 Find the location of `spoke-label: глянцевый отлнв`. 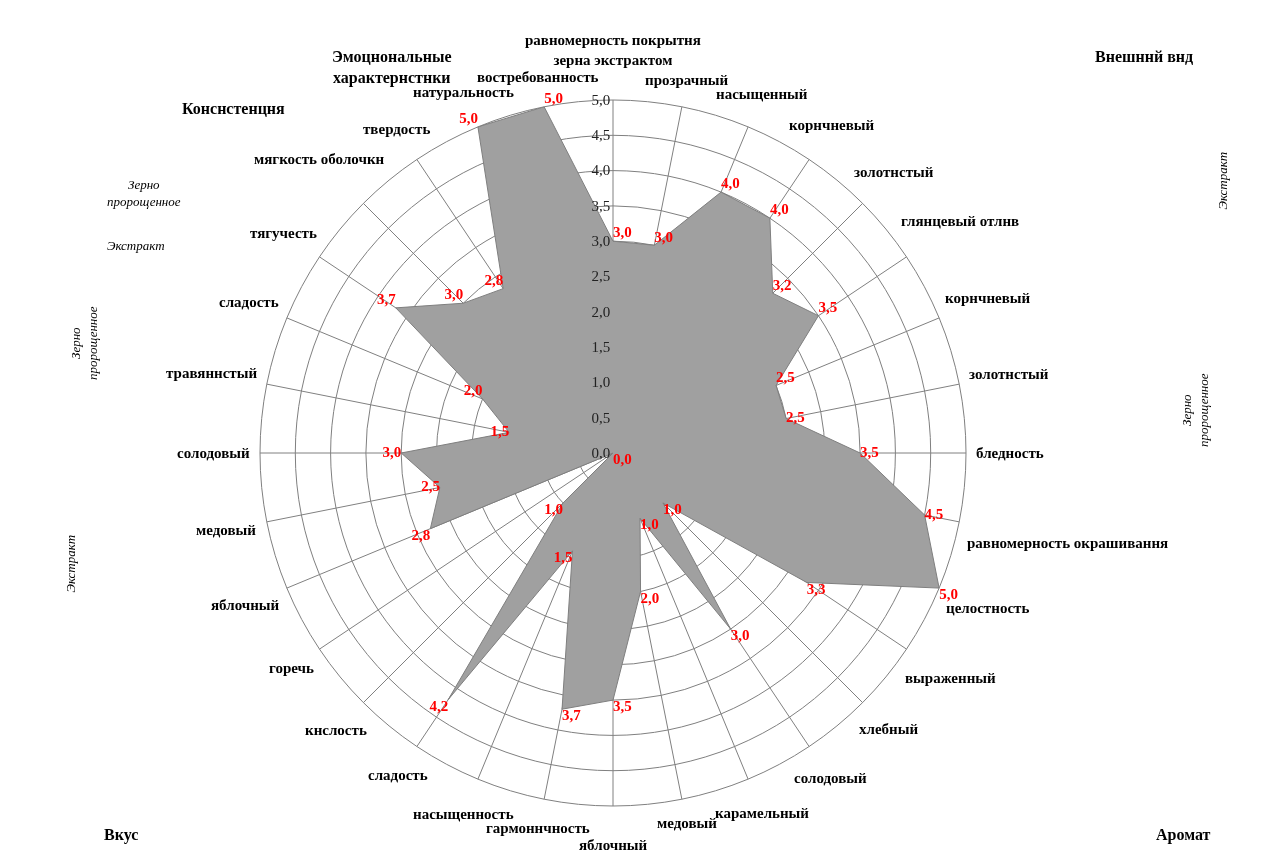

spoke-label: глянцевый отлнв is located at coordinates (960, 221).